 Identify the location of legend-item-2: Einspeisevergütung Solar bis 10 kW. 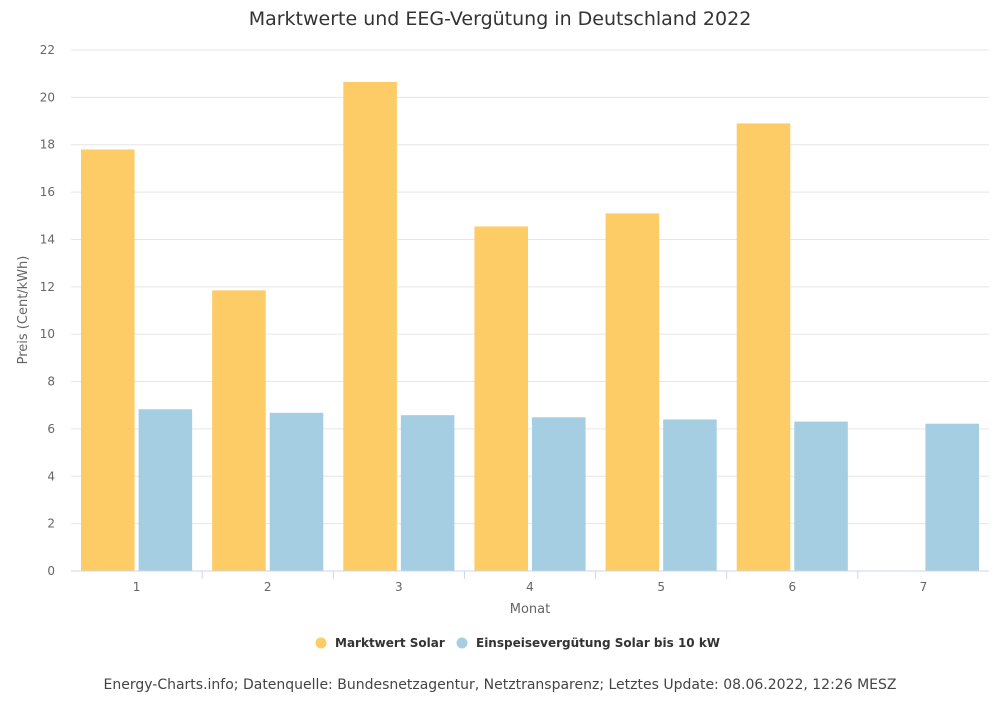
(588, 643).